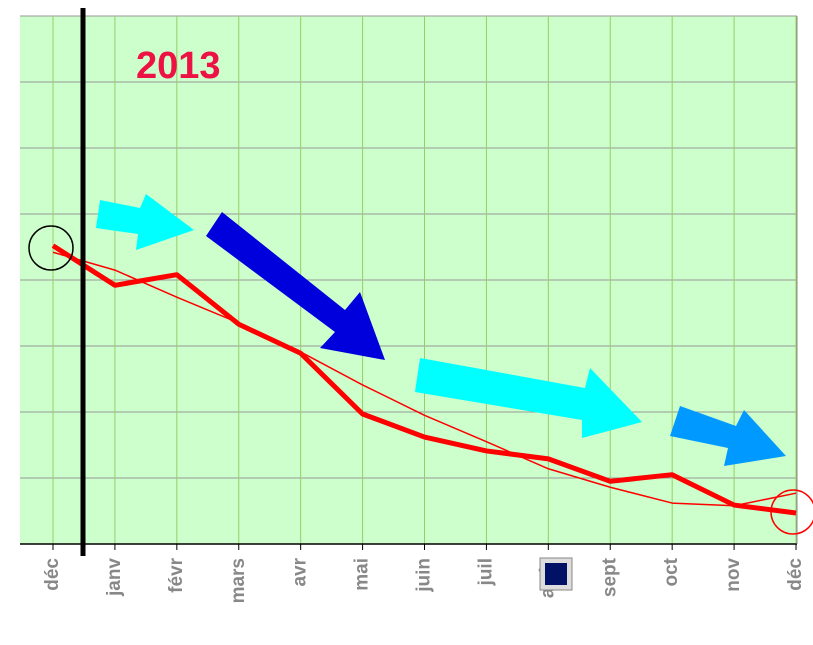  What do you see at coordinates (178, 66) in the screenshot?
I see `annotation: 2013` at bounding box center [178, 66].